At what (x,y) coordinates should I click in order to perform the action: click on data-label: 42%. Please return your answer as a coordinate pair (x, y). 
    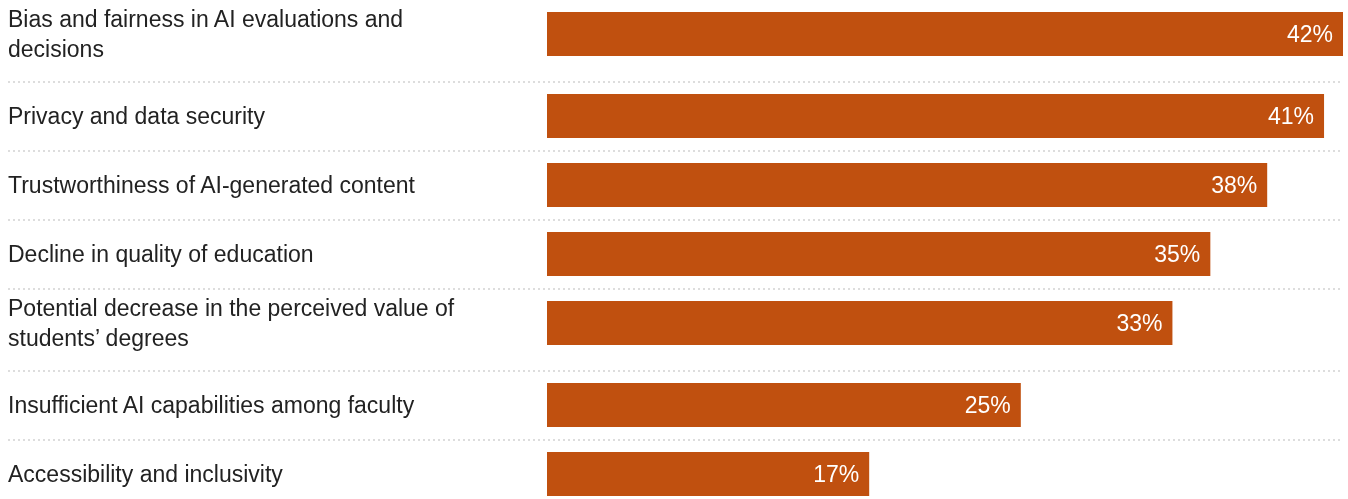
    Looking at the image, I should click on (1309, 34).